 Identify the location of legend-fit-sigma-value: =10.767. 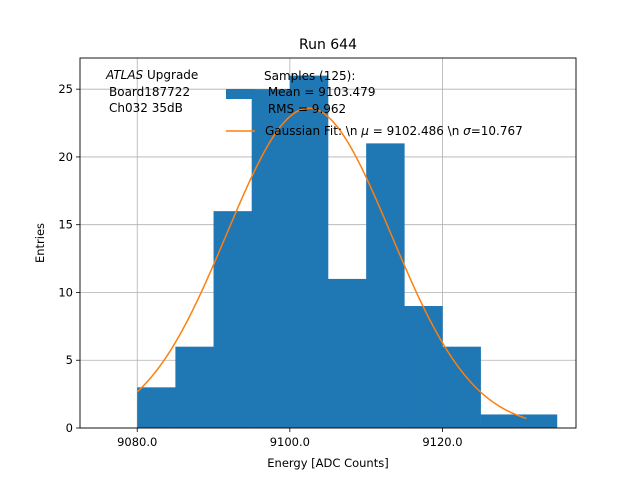
(497, 131).